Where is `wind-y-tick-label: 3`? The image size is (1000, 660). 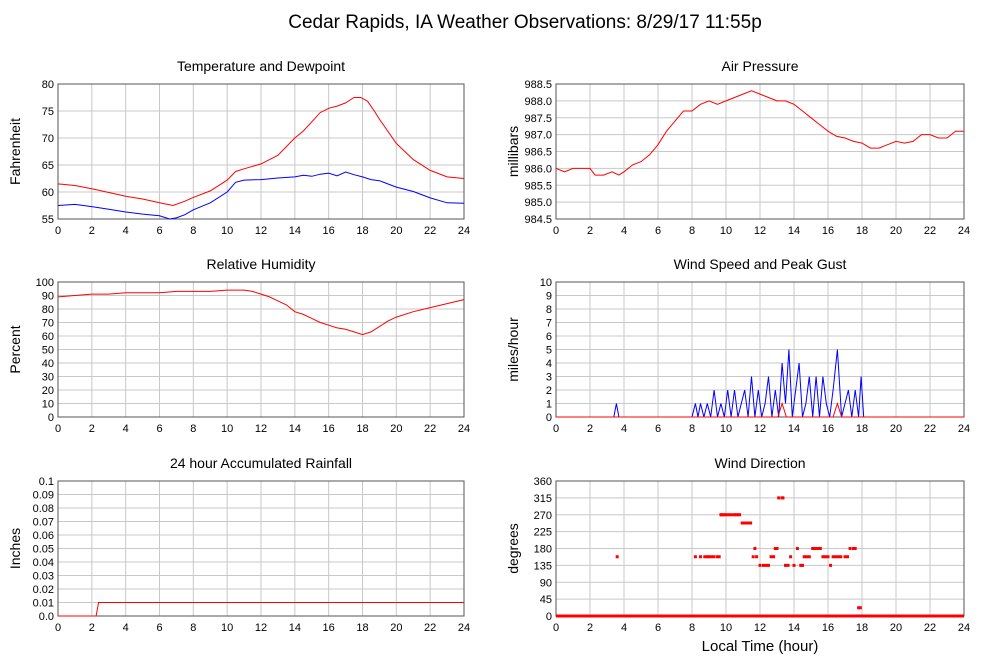 wind-y-tick-label: 3 is located at coordinates (549, 378).